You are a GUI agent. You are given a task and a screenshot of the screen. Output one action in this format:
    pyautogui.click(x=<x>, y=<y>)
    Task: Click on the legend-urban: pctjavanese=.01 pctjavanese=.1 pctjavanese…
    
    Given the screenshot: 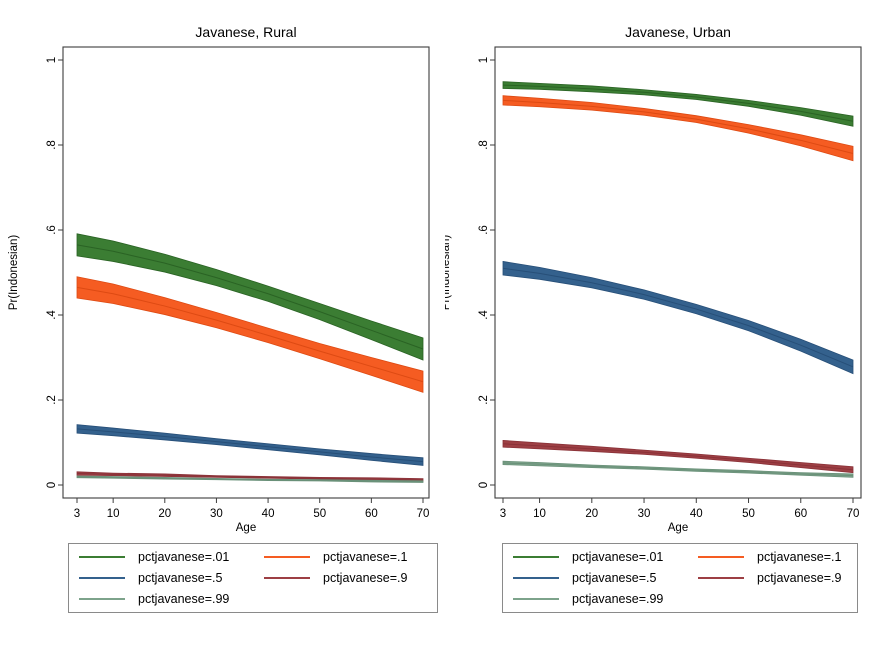 What is the action you would take?
    pyautogui.click(x=680, y=578)
    